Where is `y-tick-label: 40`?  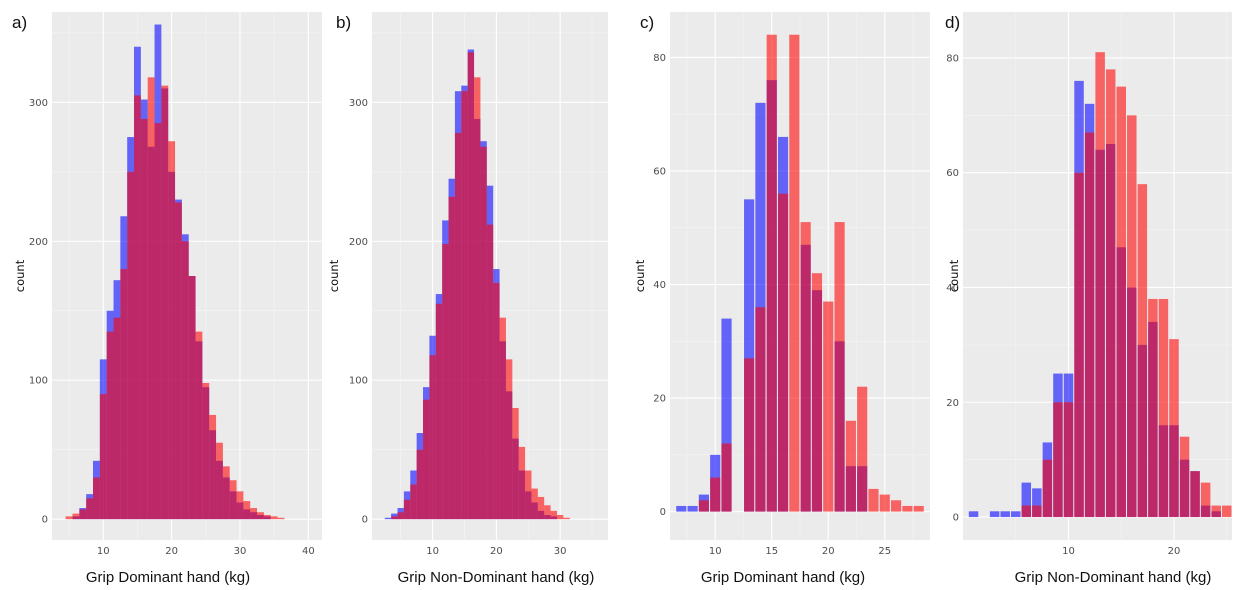 y-tick-label: 40 is located at coordinates (659, 285).